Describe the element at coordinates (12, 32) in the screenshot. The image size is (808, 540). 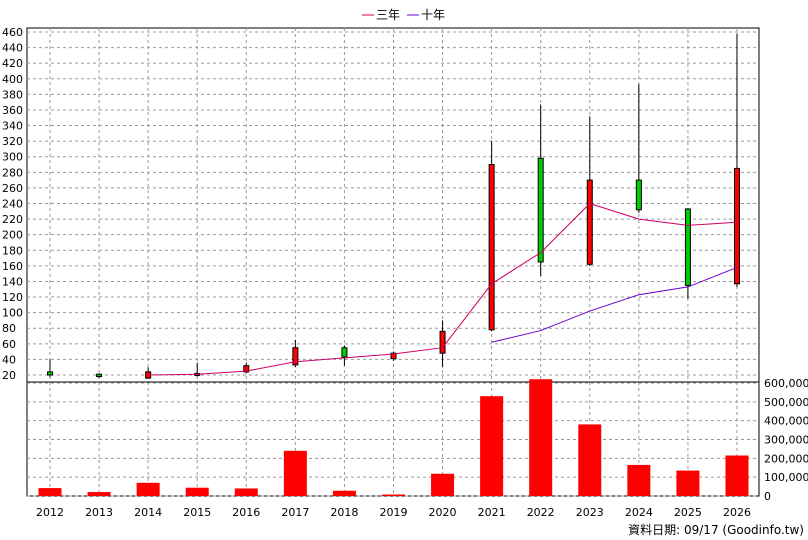
I see `price-tick-label: 460` at that location.